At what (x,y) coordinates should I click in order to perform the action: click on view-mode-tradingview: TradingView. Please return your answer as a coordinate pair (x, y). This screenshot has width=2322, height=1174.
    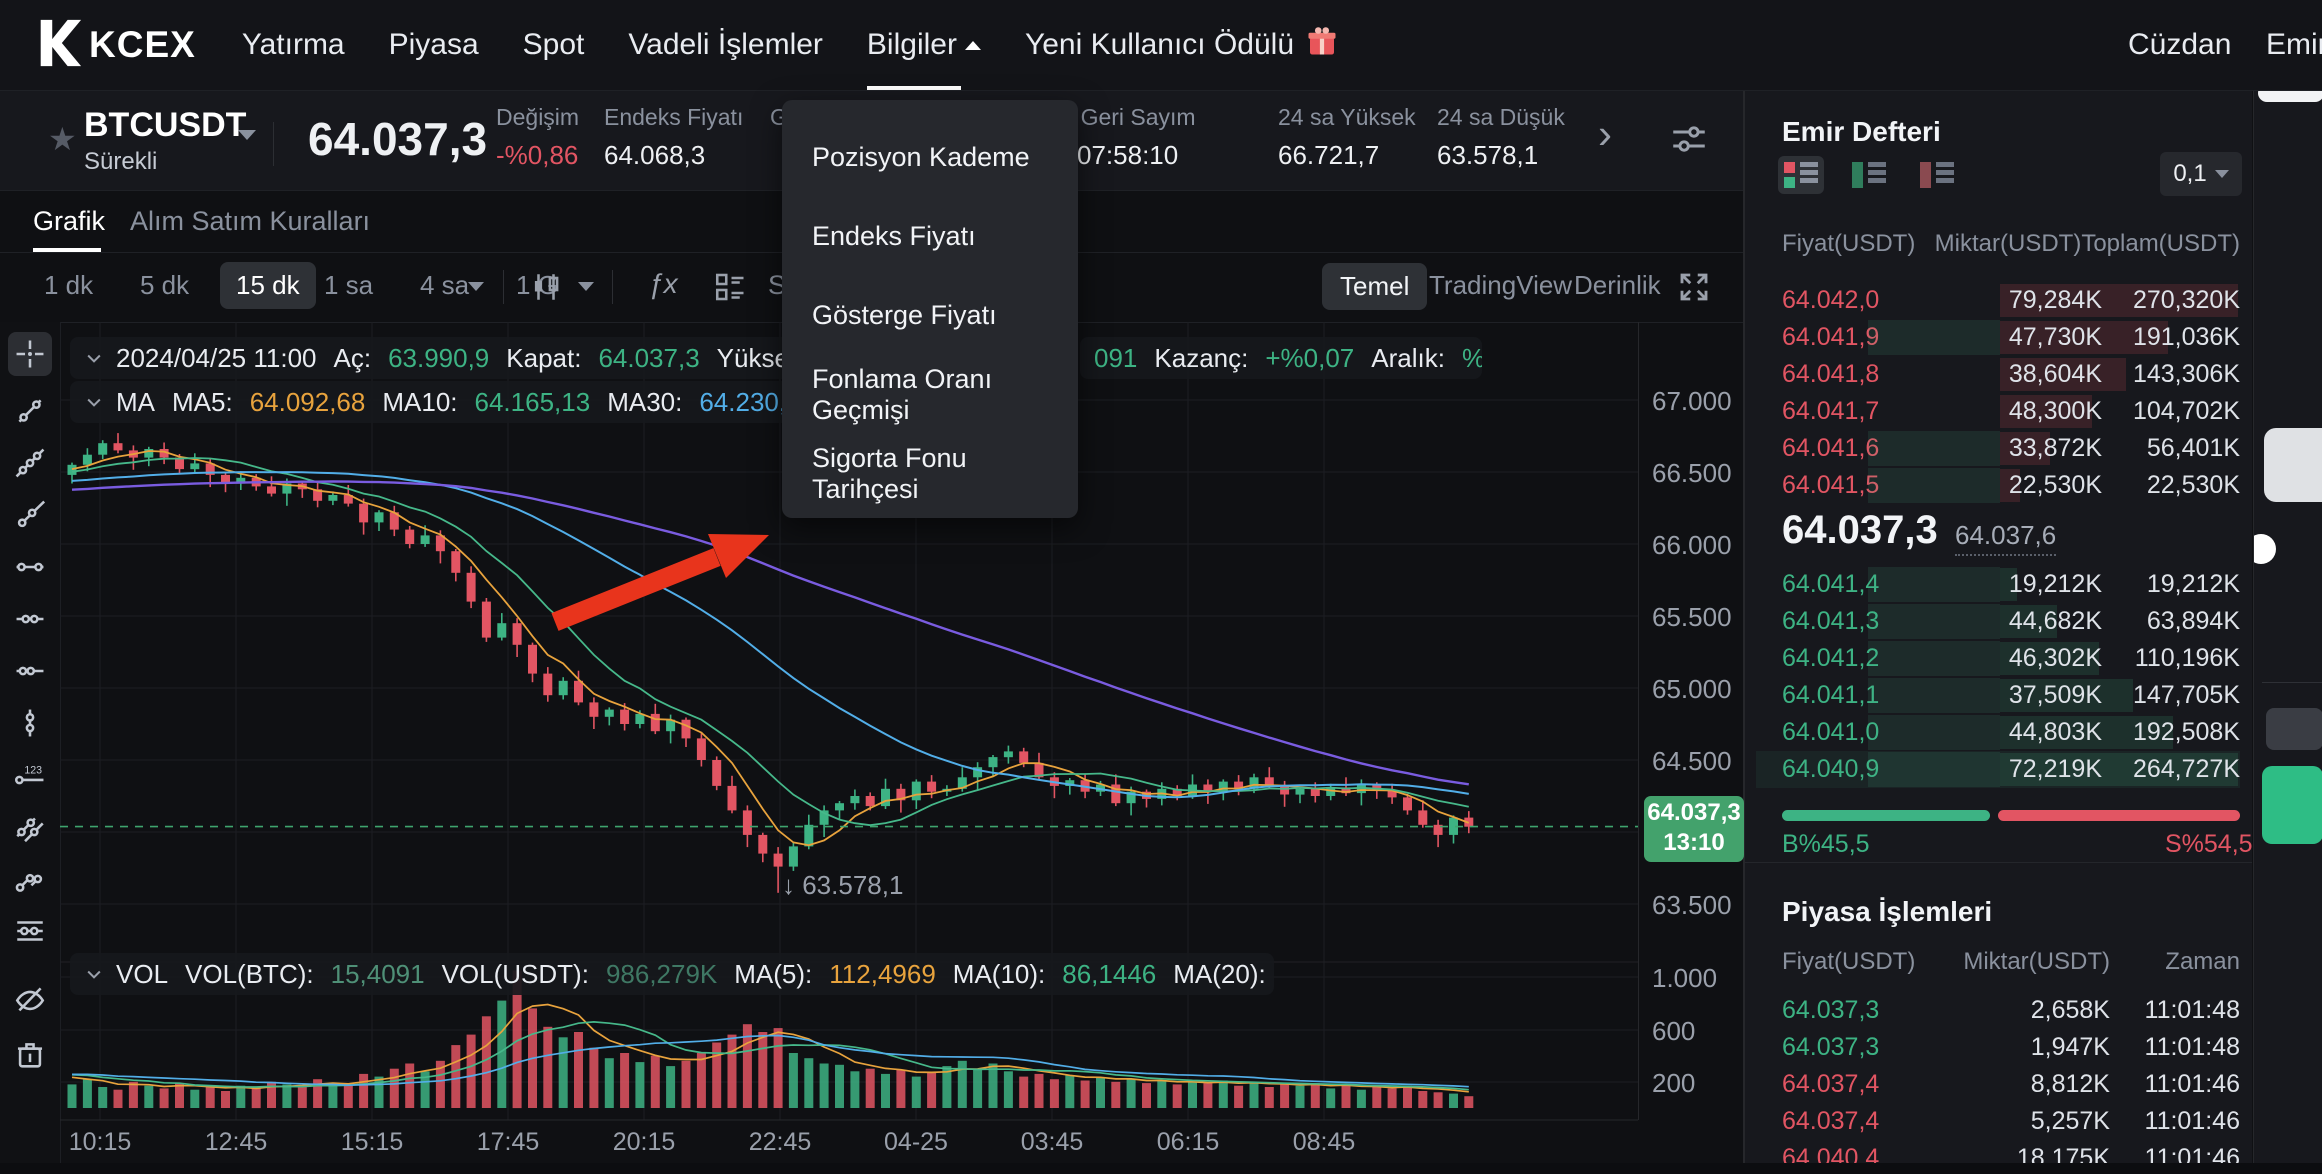
    Looking at the image, I should click on (1501, 285).